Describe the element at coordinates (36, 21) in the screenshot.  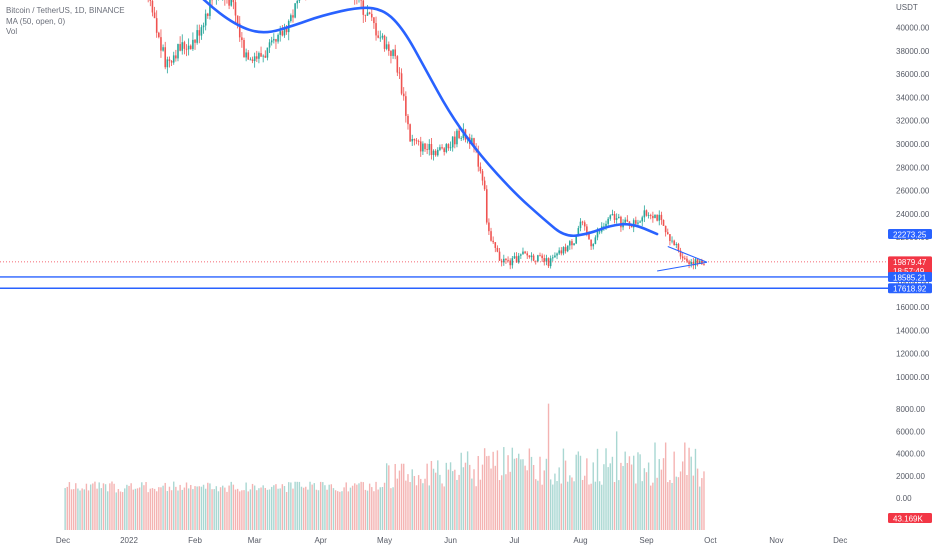
I see `legend-indicator: MA (50, open, 0)` at that location.